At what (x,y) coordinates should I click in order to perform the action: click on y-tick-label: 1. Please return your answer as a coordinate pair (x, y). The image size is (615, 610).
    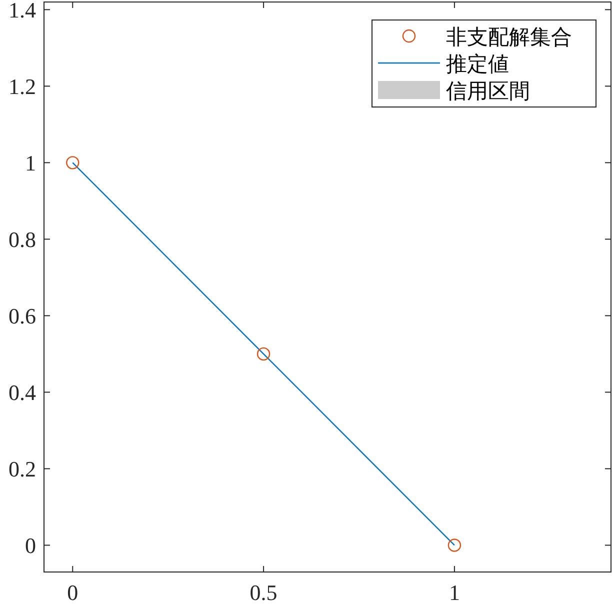
    Looking at the image, I should click on (30, 163).